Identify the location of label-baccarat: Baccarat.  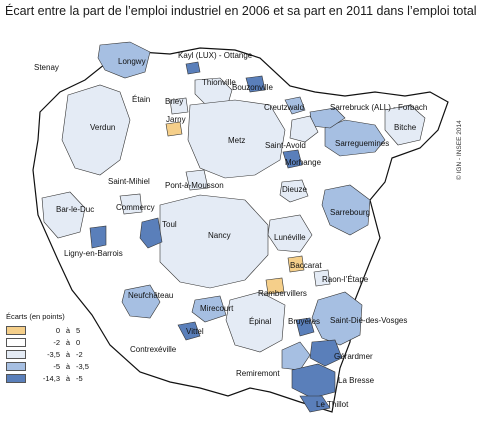
(306, 265).